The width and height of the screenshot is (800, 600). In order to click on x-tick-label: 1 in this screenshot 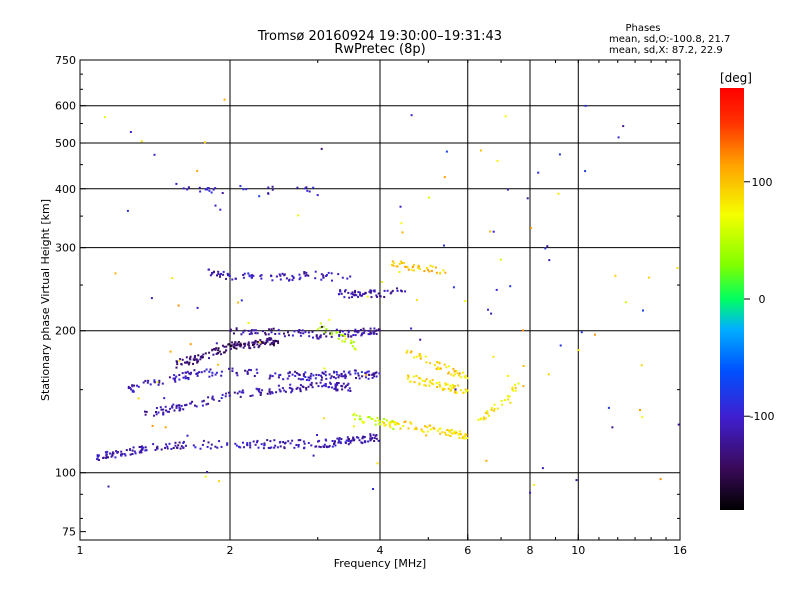, I will do `click(80, 550)`.